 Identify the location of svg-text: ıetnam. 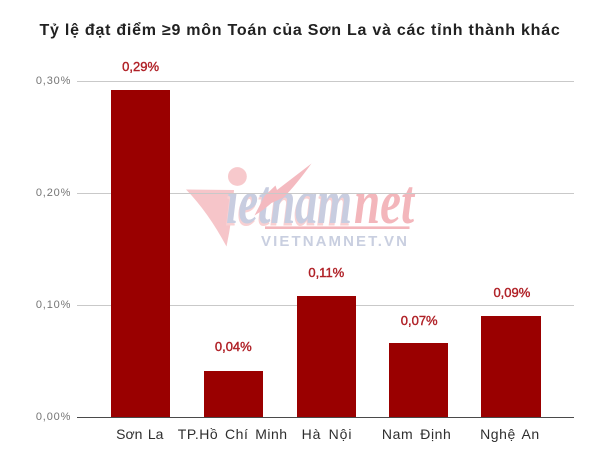
(289, 201).